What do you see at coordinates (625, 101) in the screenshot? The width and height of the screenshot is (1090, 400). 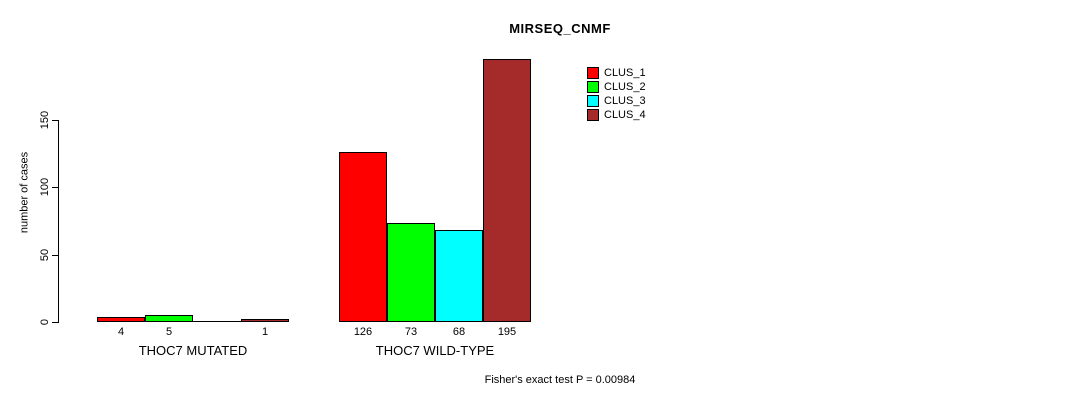 I see `legend-label-clus_3: CLUS_3` at bounding box center [625, 101].